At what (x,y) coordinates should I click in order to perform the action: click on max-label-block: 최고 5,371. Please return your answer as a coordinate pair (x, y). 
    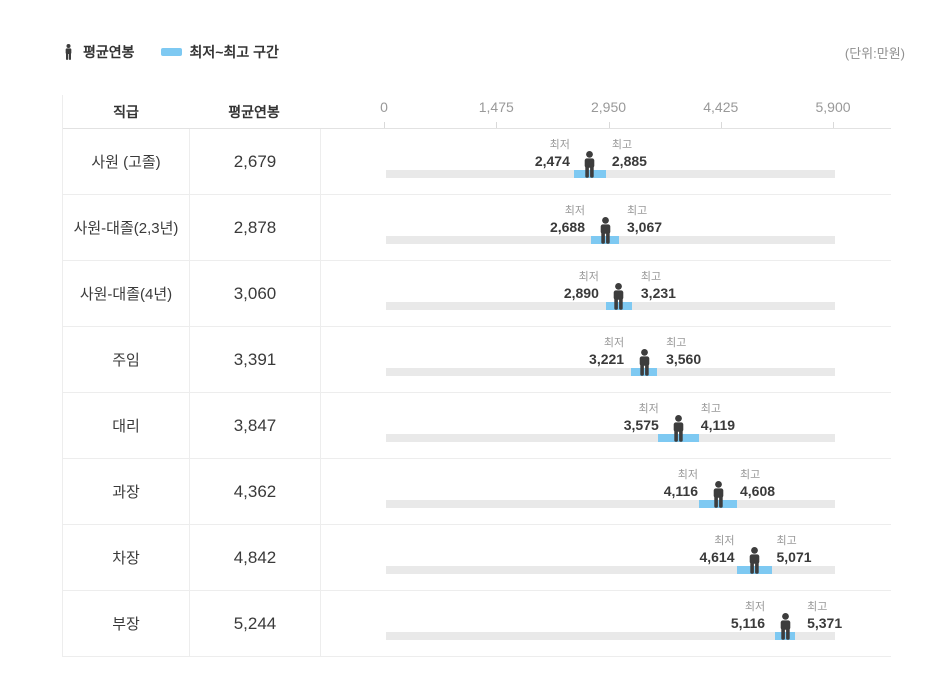
    Looking at the image, I should click on (879, 616).